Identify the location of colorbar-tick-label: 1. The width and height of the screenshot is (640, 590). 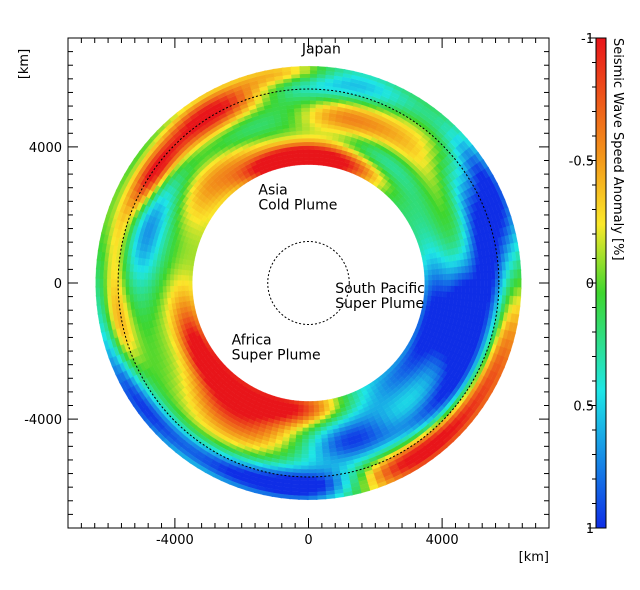
(590, 529).